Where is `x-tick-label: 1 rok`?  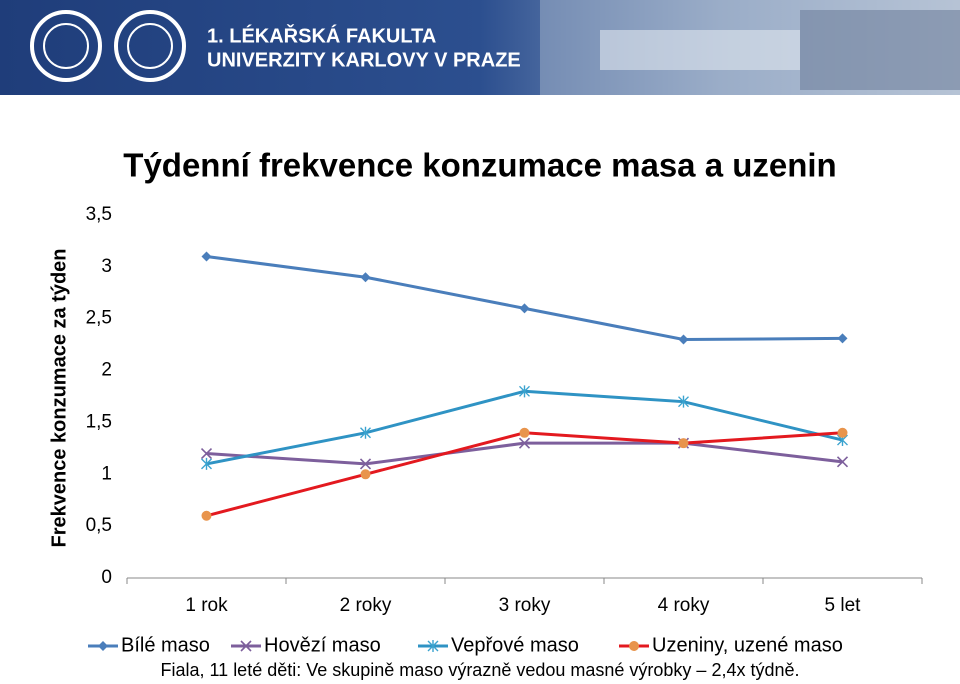
x-tick-label: 1 rok is located at coordinates (206, 605).